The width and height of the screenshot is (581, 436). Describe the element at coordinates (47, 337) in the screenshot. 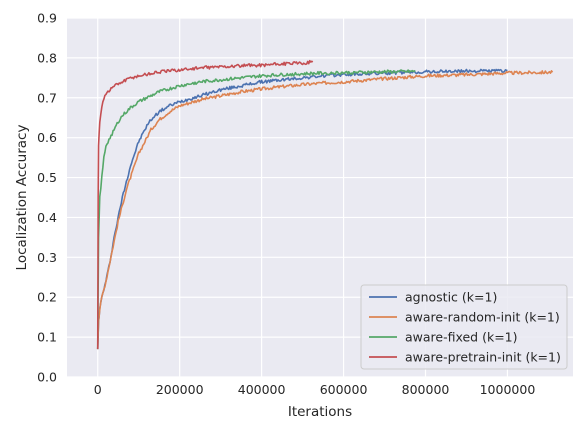

I see `y-tick-label: 0.1` at that location.